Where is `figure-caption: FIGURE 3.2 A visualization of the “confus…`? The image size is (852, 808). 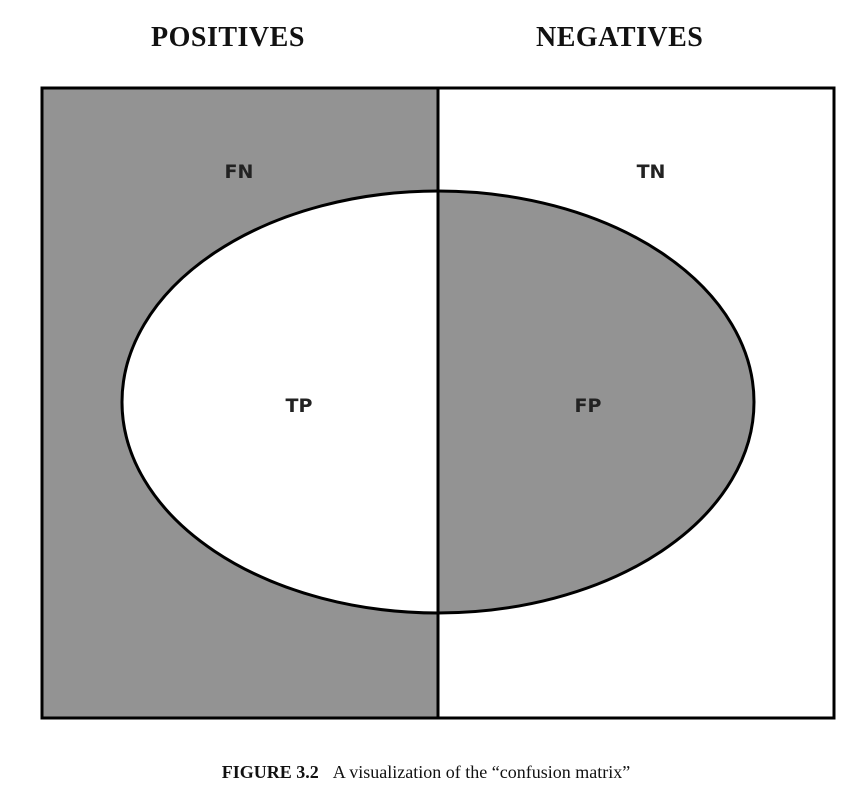 figure-caption: FIGURE 3.2 A visualization of the “confus… is located at coordinates (426, 772).